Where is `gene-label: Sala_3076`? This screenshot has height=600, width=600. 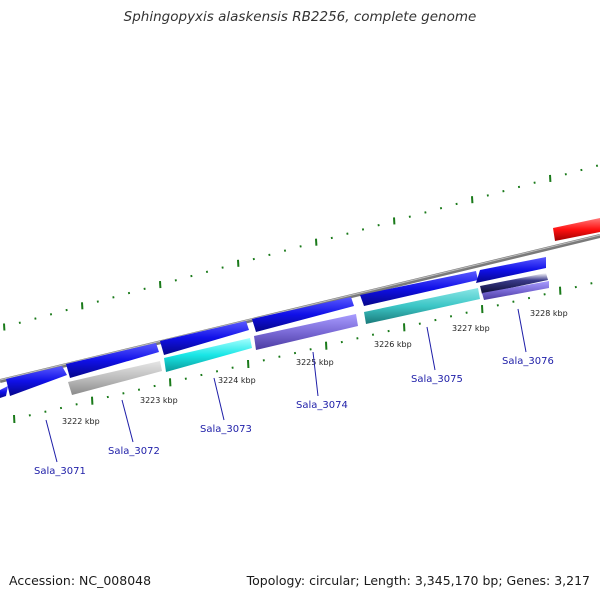
gene-label: Sala_3076 is located at coordinates (528, 361).